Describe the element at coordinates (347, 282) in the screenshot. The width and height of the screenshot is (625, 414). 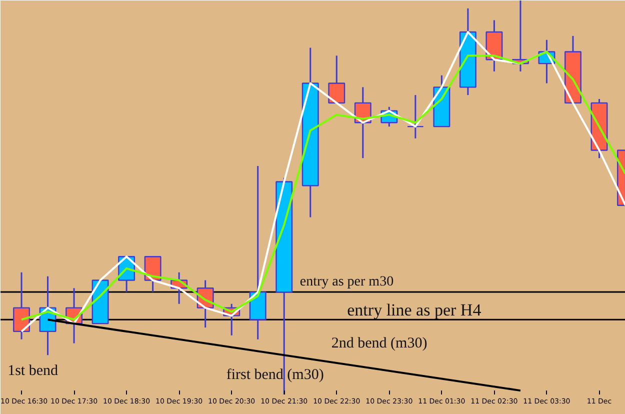
I see `ref-line-label: entry as per m30` at that location.